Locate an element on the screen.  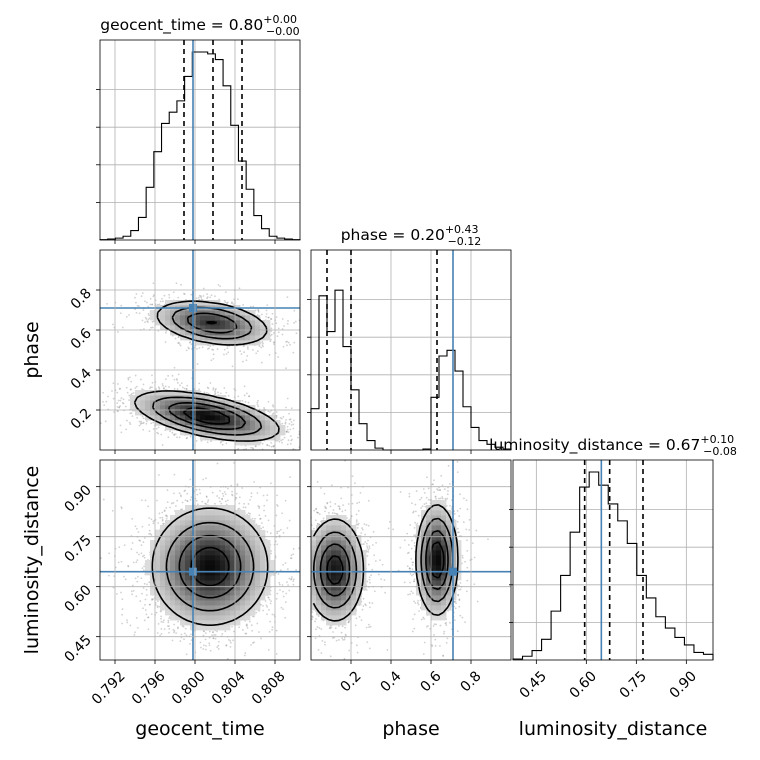
y-tick-label: 0.2 is located at coordinates (81, 419).